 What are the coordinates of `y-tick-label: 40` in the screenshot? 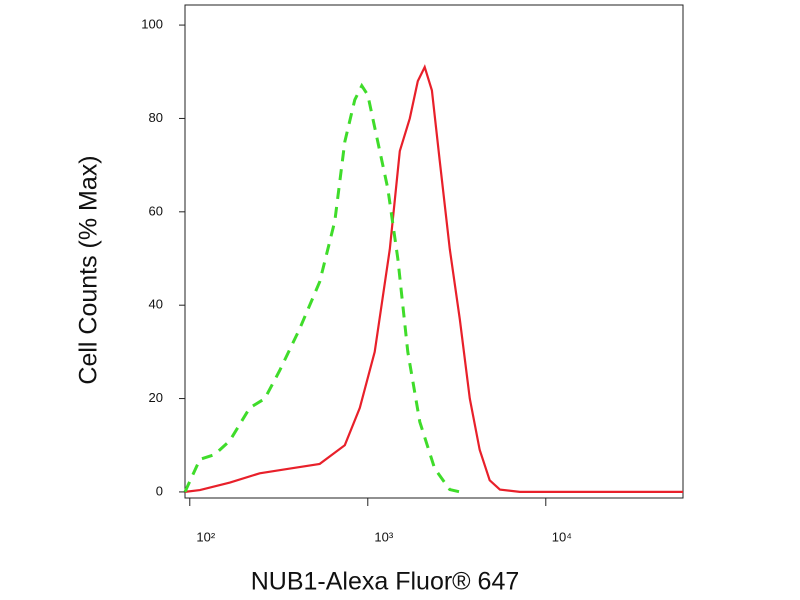 It's located at (156, 304).